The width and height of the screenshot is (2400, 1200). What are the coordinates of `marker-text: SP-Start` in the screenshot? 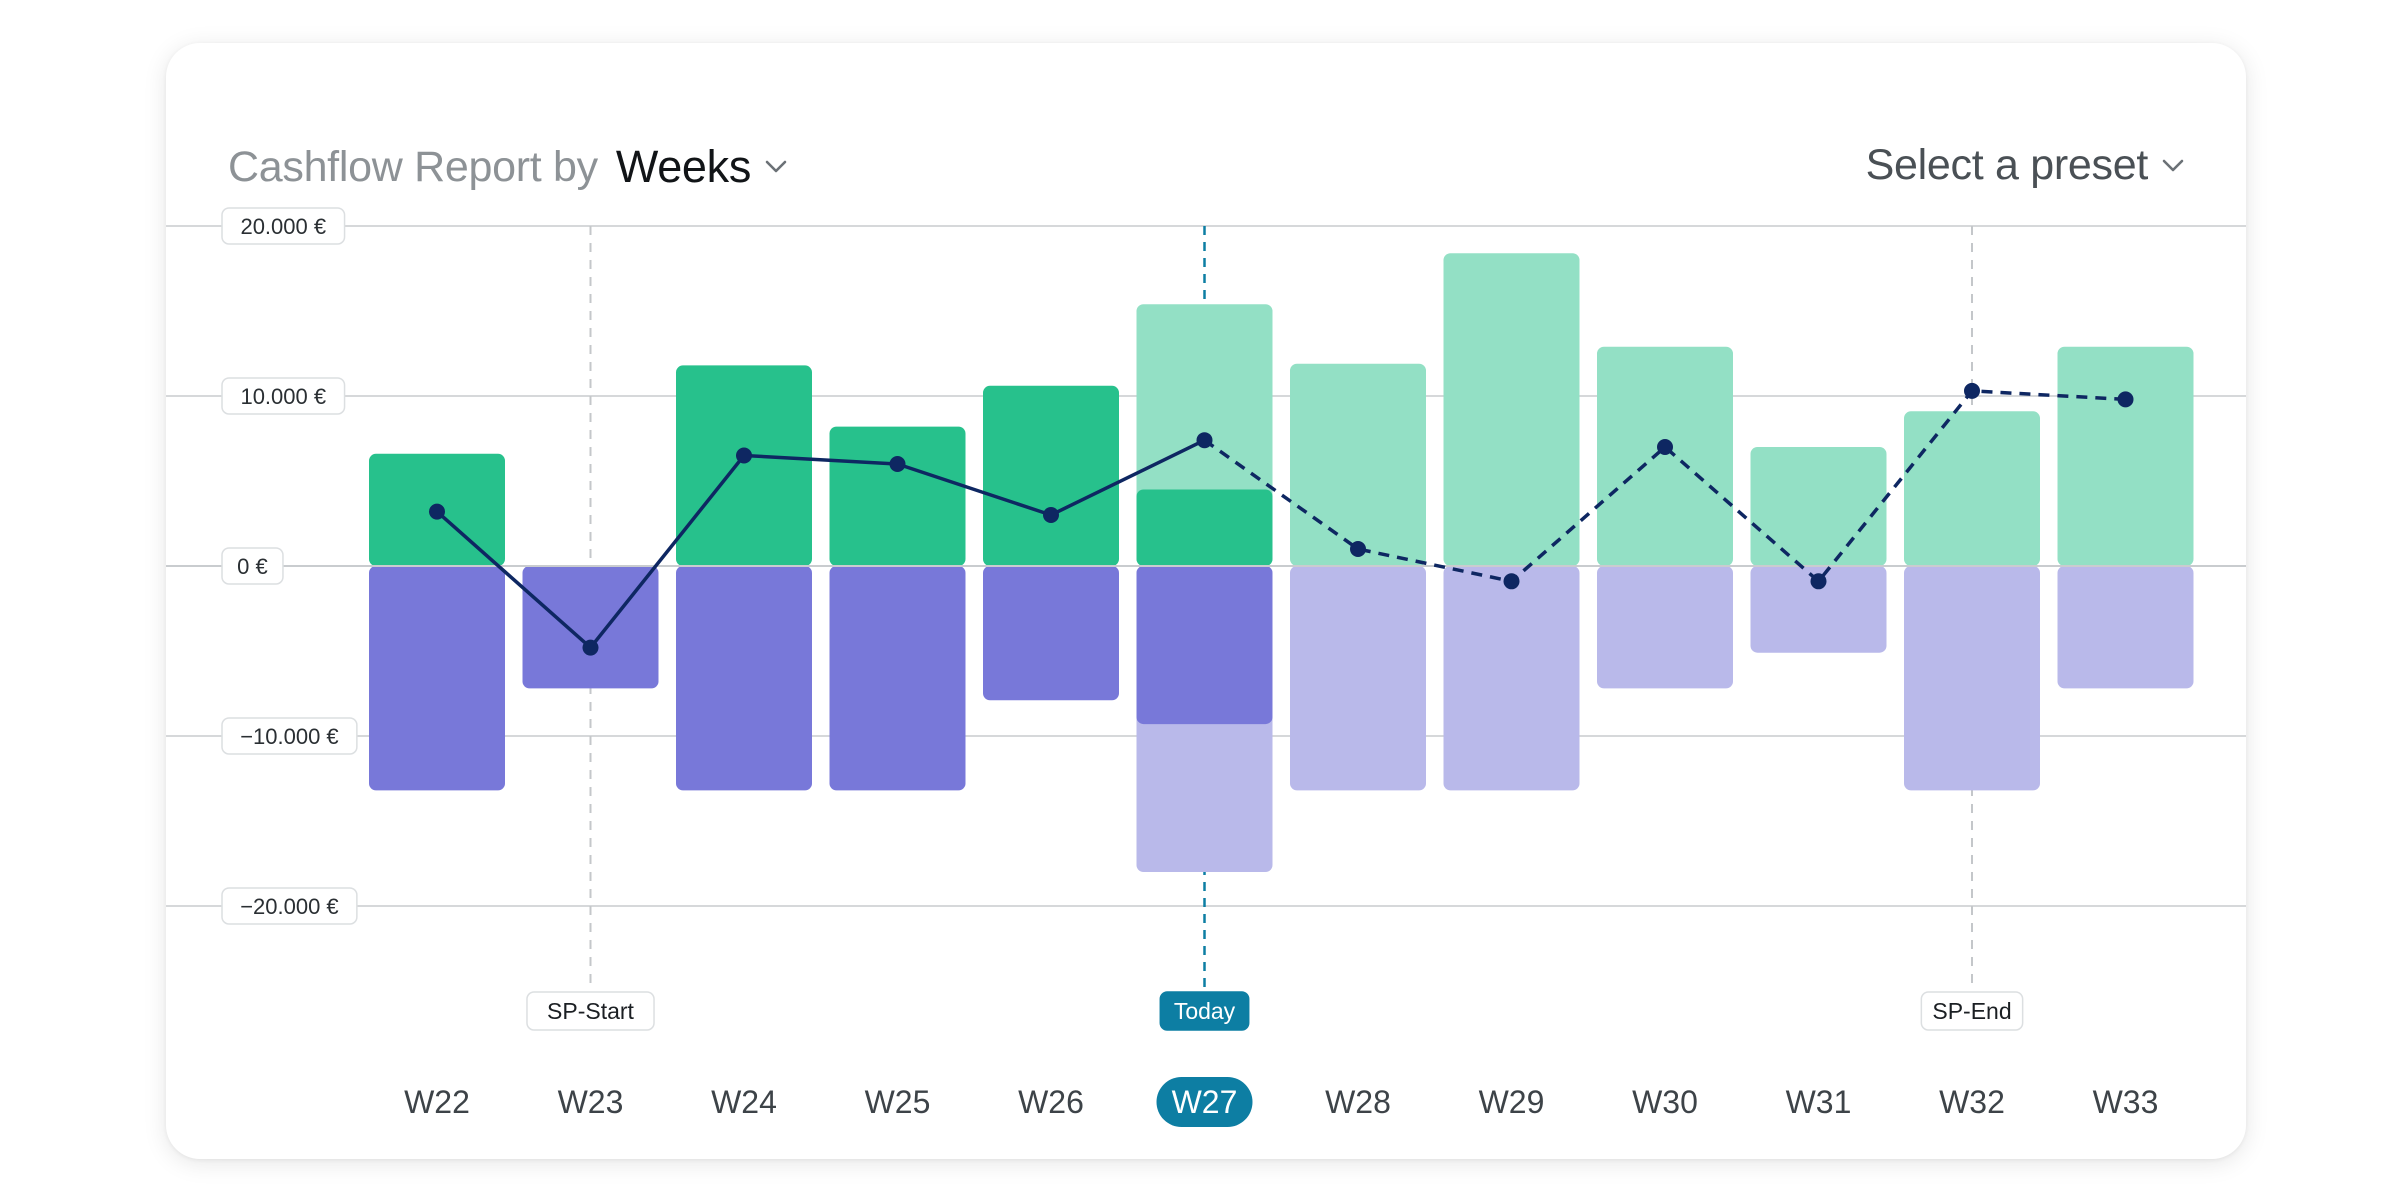 It's located at (591, 1011).